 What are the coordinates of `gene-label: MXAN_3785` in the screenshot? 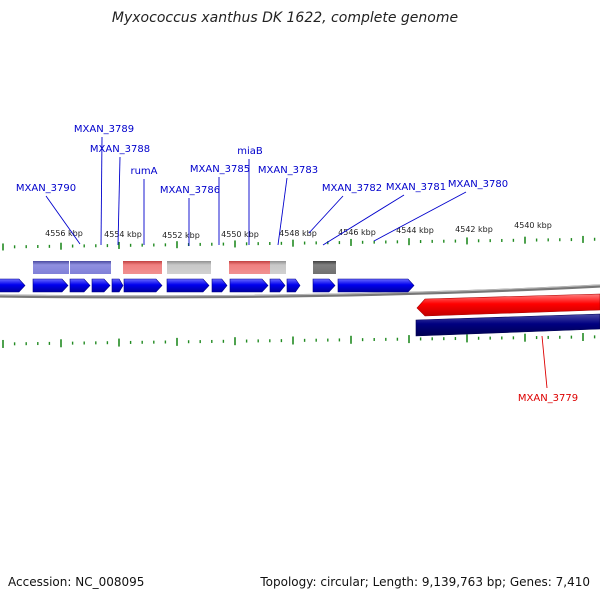 It's located at (220, 169).